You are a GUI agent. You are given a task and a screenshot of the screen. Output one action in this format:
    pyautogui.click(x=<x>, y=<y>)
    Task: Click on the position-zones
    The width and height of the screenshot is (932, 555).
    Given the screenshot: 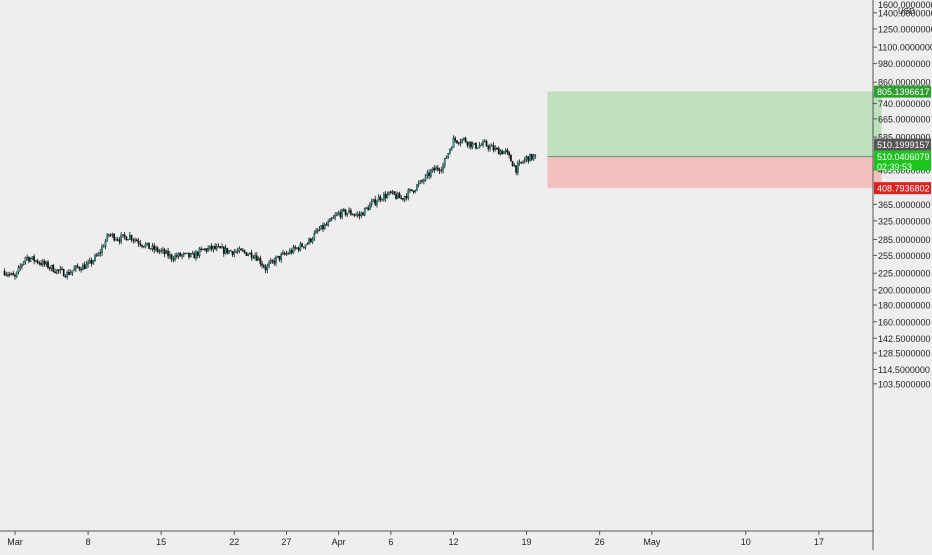 What is the action you would take?
    pyautogui.click(x=714, y=140)
    